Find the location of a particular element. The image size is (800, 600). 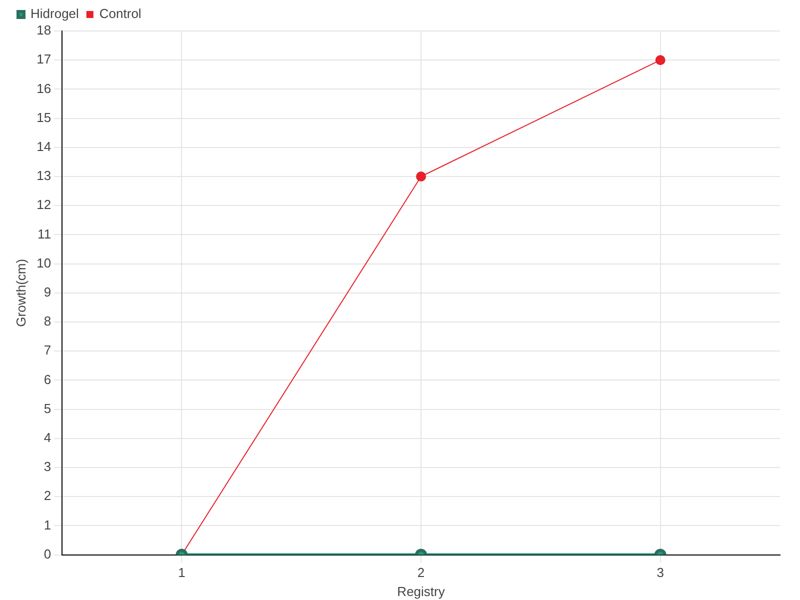

y-tick-label: 11 is located at coordinates (45, 234).